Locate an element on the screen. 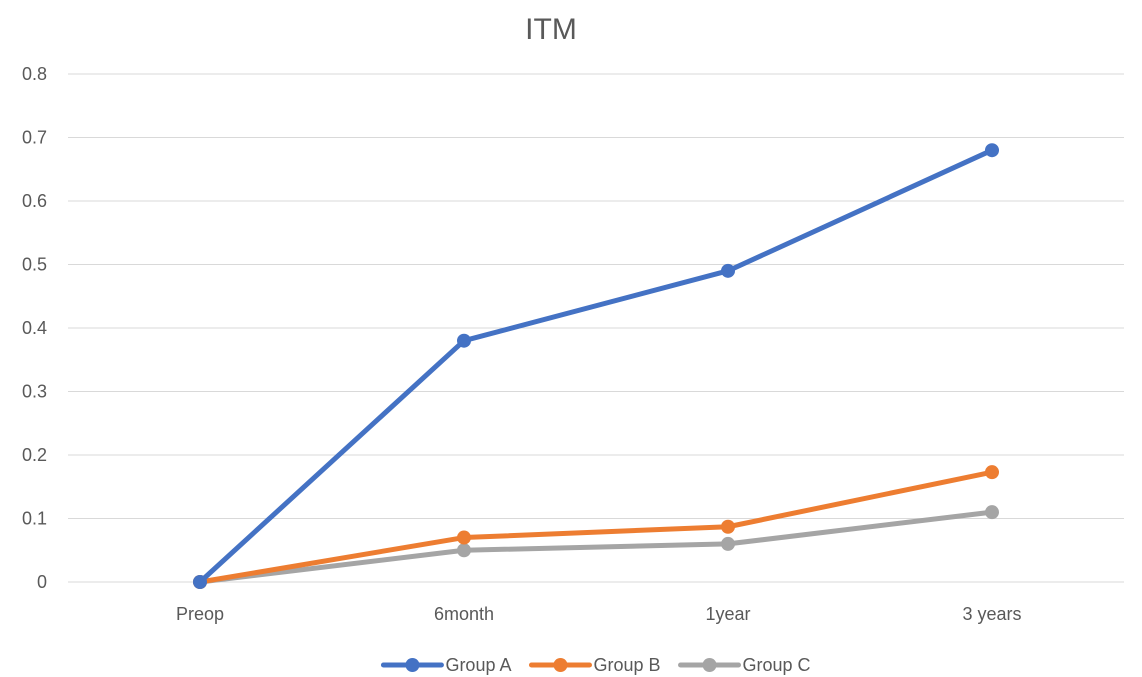  legend-label: Group B is located at coordinates (626, 665).